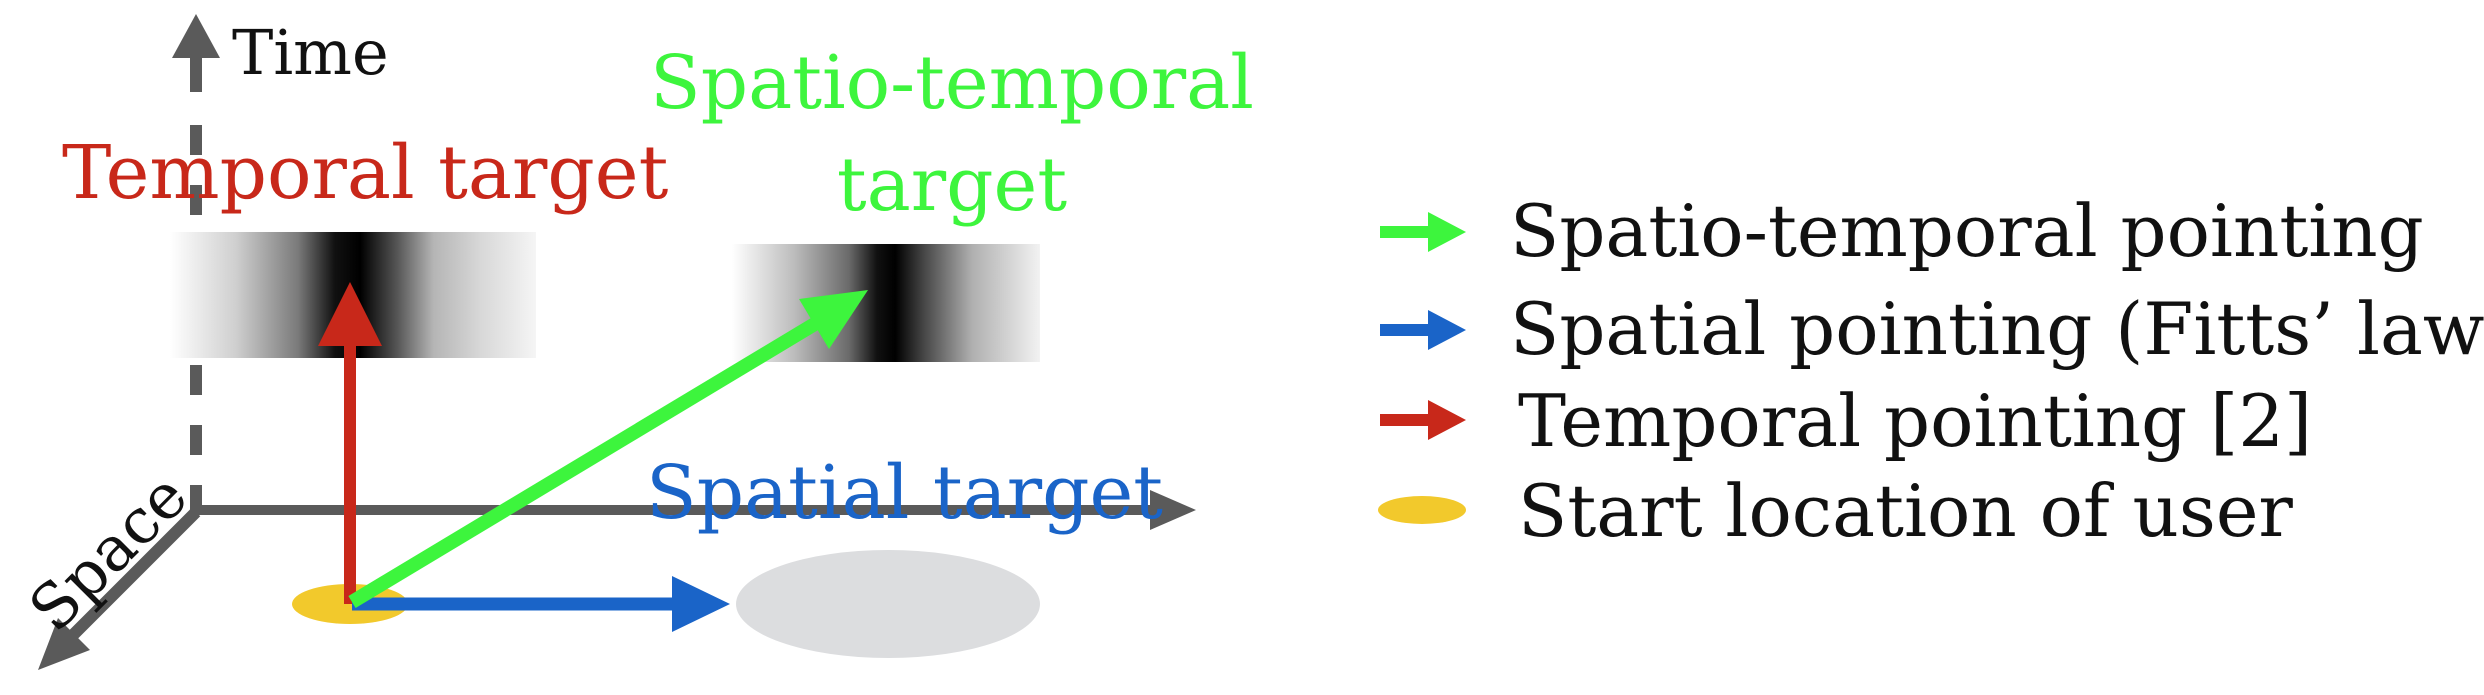  What do you see at coordinates (952, 83) in the screenshot?
I see `spatio-temporal-target-label-line1: Spatio-temporal` at bounding box center [952, 83].